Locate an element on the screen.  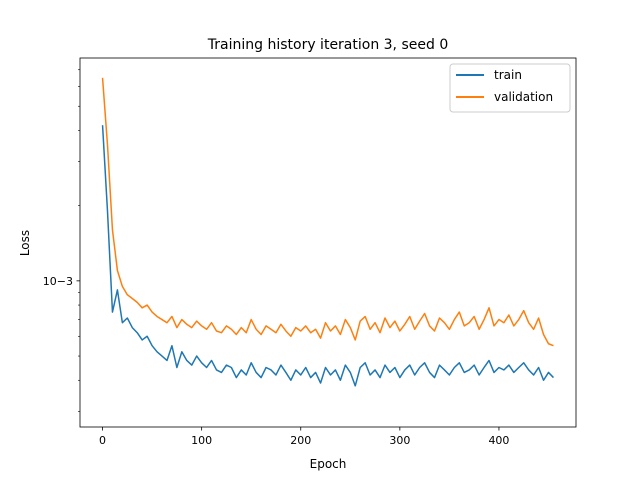
x-tick-label: 300 is located at coordinates (399, 440).